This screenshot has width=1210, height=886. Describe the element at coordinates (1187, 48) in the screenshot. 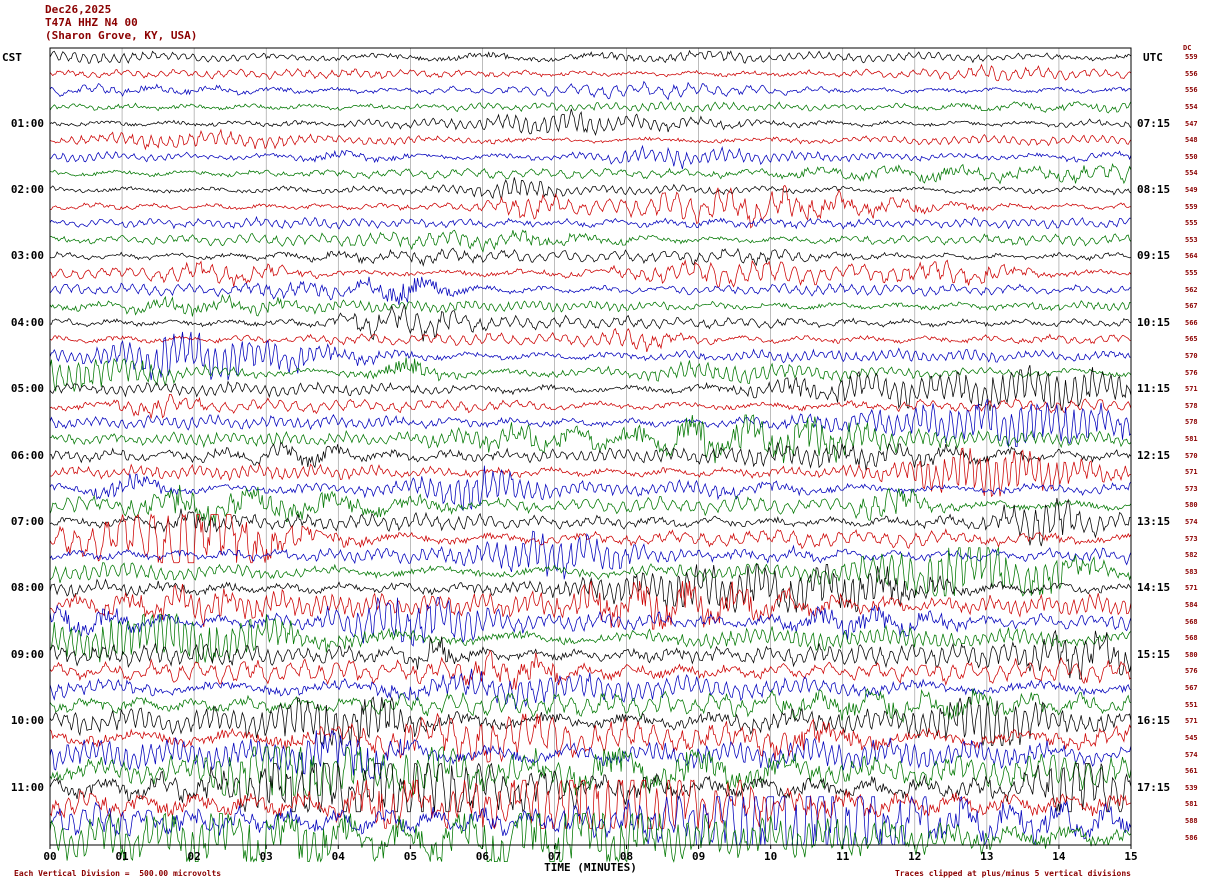

I see `dc-column-label: DC` at that location.